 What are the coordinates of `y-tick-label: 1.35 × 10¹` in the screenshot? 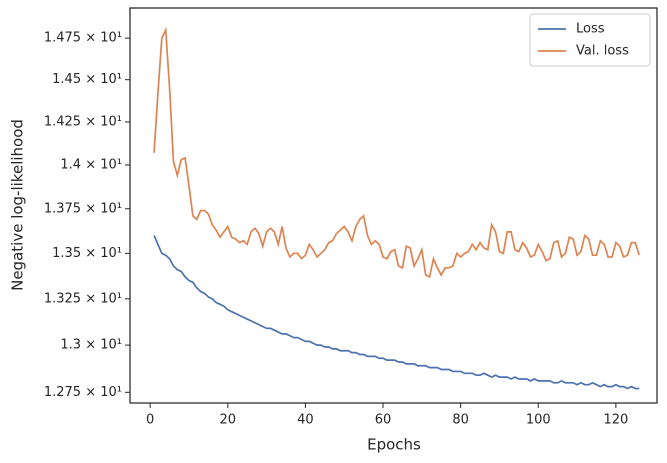 It's located at (87, 253).